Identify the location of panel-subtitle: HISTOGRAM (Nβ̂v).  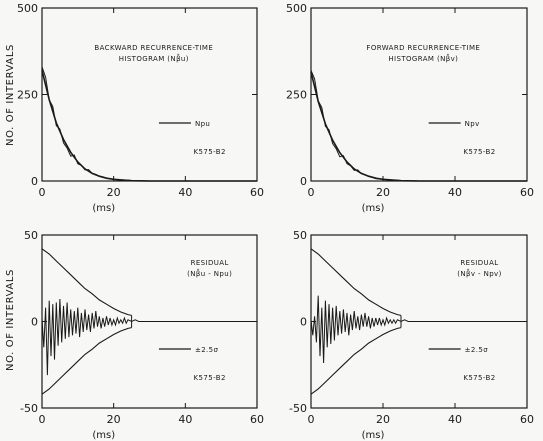
(423, 58).